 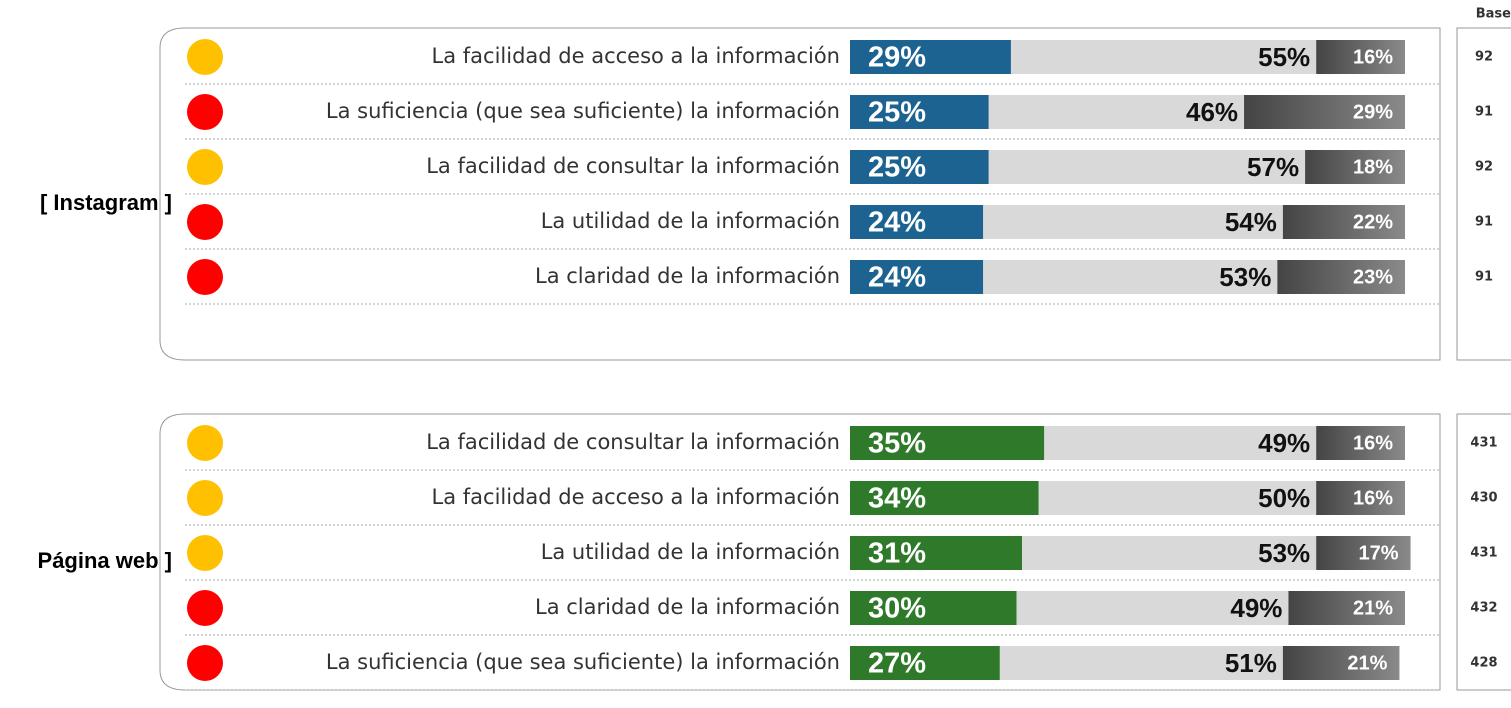 What do you see at coordinates (897, 554) in the screenshot?
I see `value-label: 31%` at bounding box center [897, 554].